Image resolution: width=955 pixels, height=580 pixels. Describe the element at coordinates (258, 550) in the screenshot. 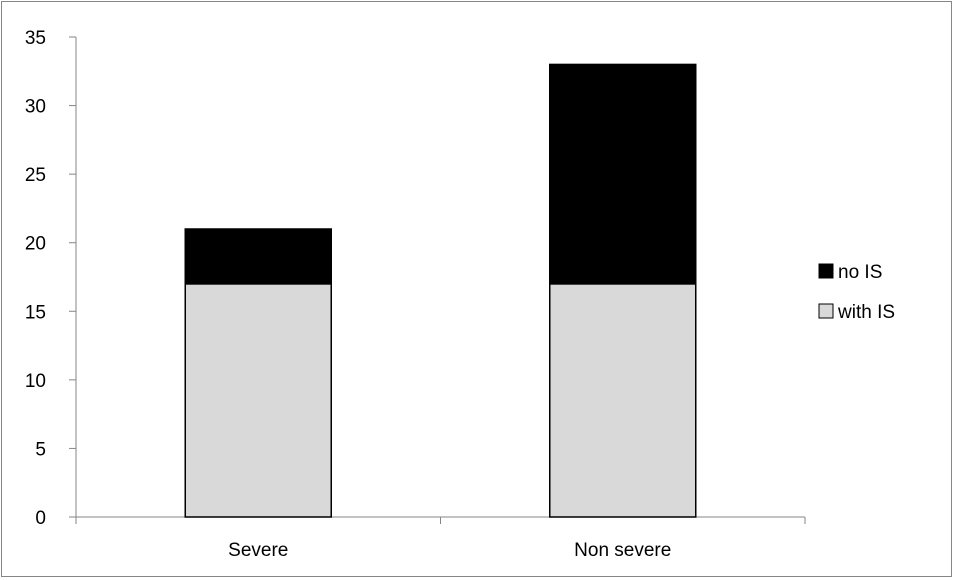

I see `x-tick-label: Severe` at that location.